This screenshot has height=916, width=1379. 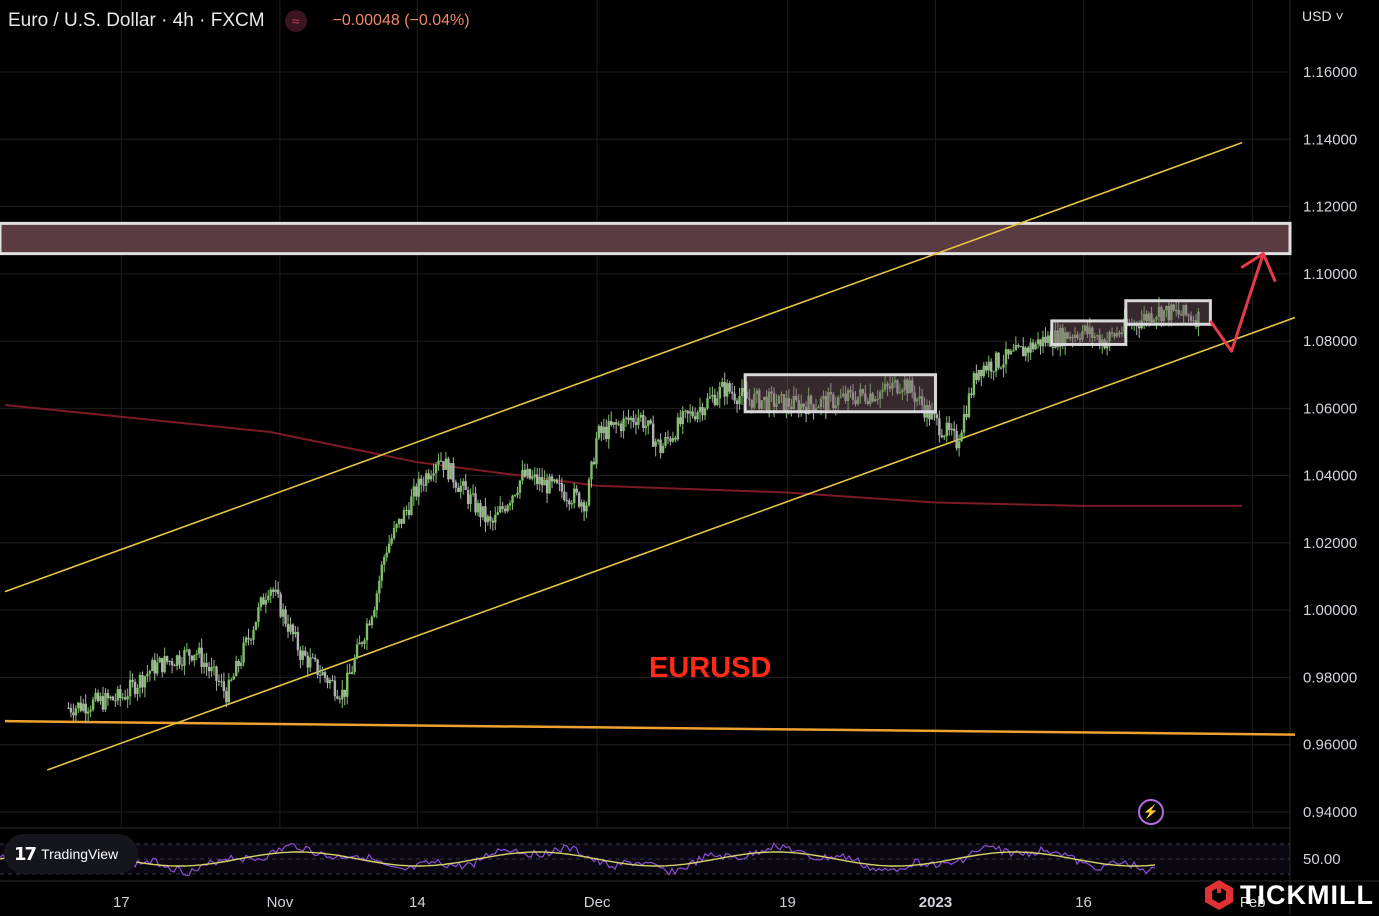 I want to click on y-tick-label: 1.14000, so click(x=1330, y=139).